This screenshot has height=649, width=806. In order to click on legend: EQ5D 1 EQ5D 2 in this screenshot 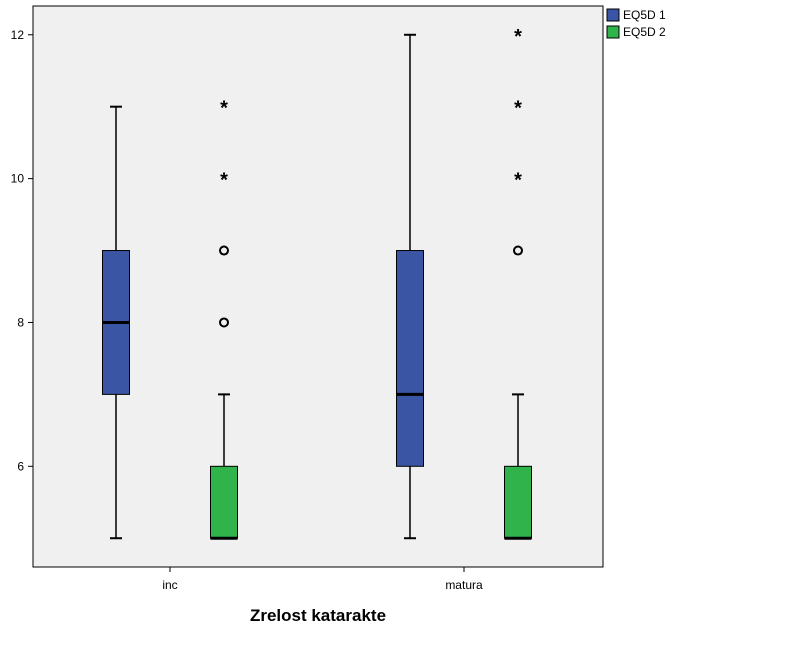, I will do `click(636, 23)`.